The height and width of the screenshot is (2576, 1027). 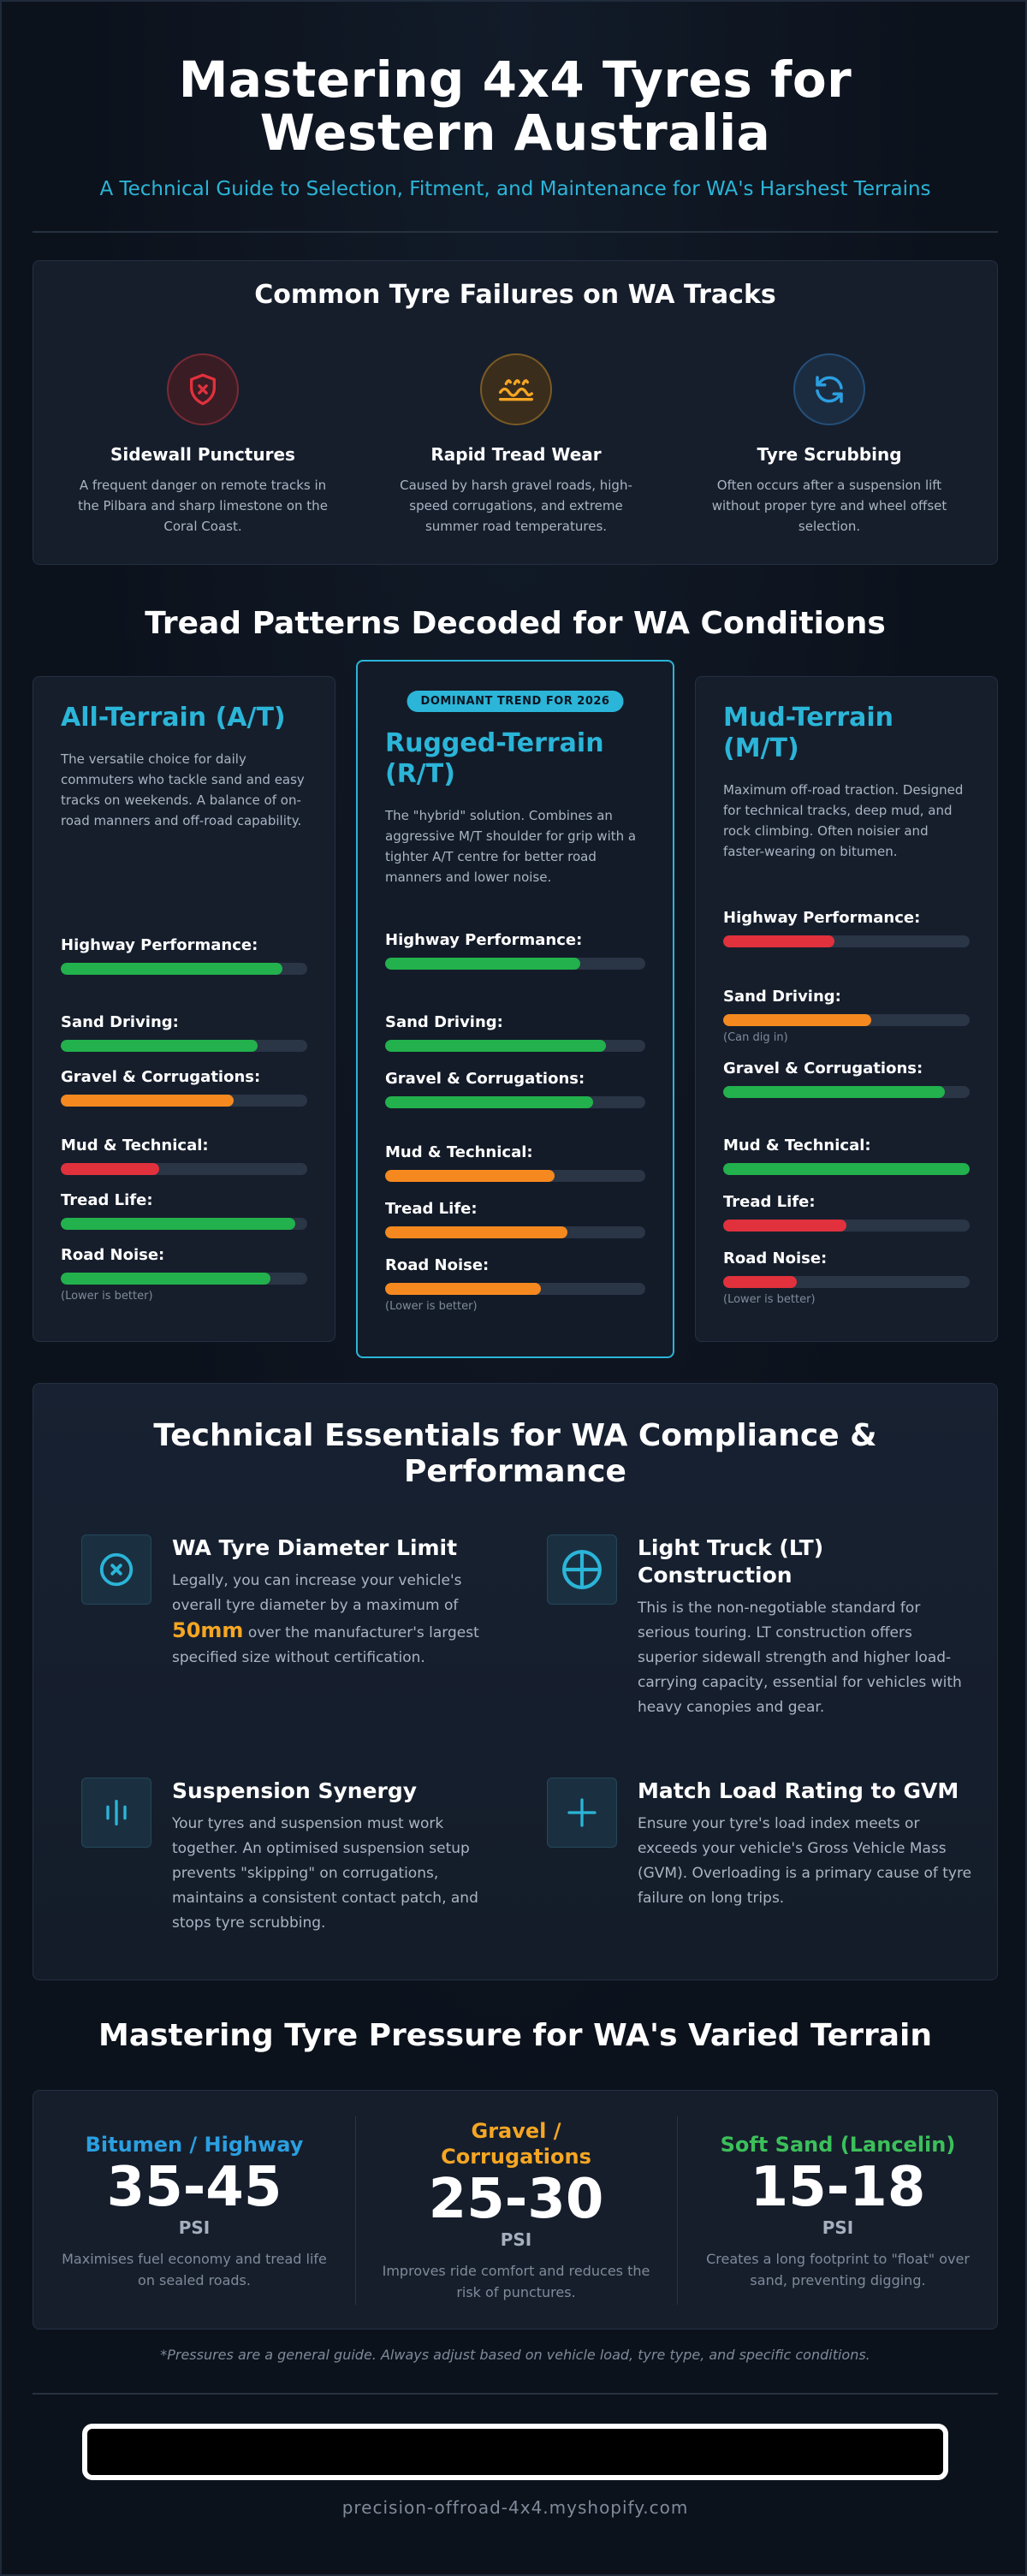 What do you see at coordinates (515, 2452) in the screenshot?
I see `cta-button` at bounding box center [515, 2452].